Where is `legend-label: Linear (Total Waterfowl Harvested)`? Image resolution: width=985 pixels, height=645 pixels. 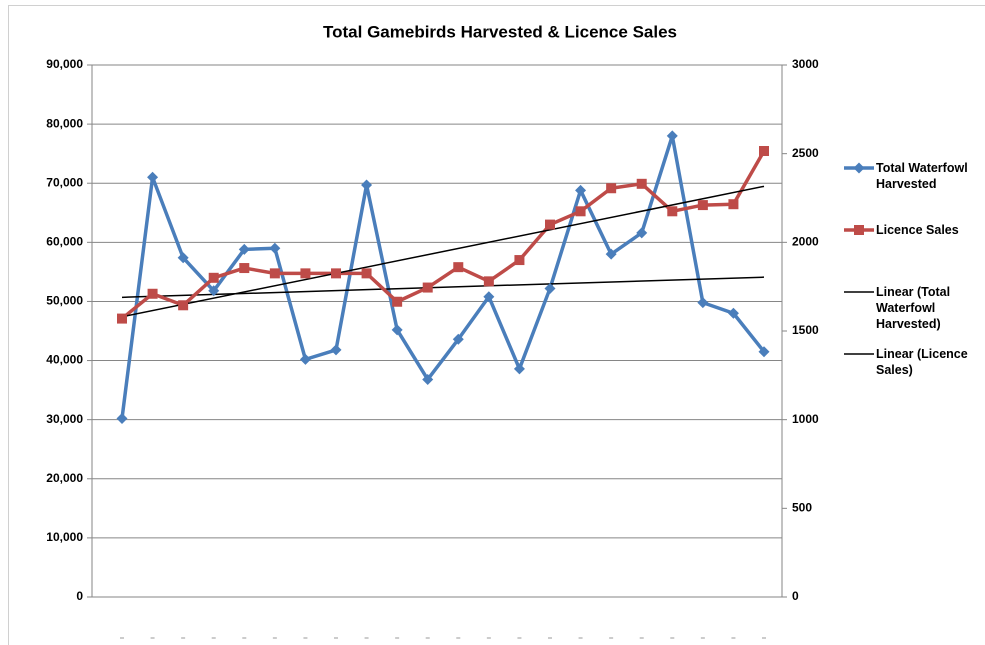 legend-label: Linear (Total Waterfowl Harvested) is located at coordinates (913, 308).